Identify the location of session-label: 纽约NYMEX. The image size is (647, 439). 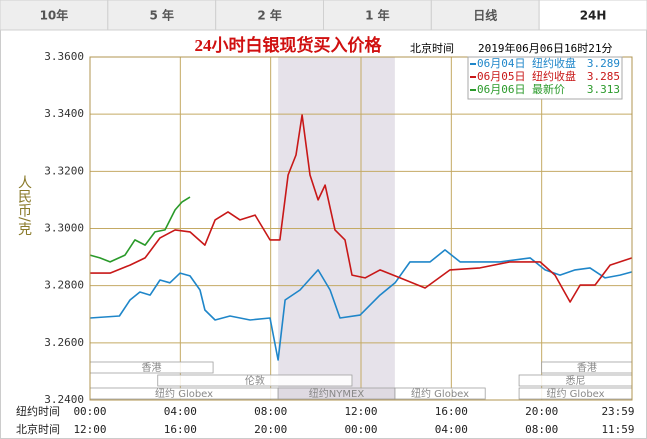
(337, 393).